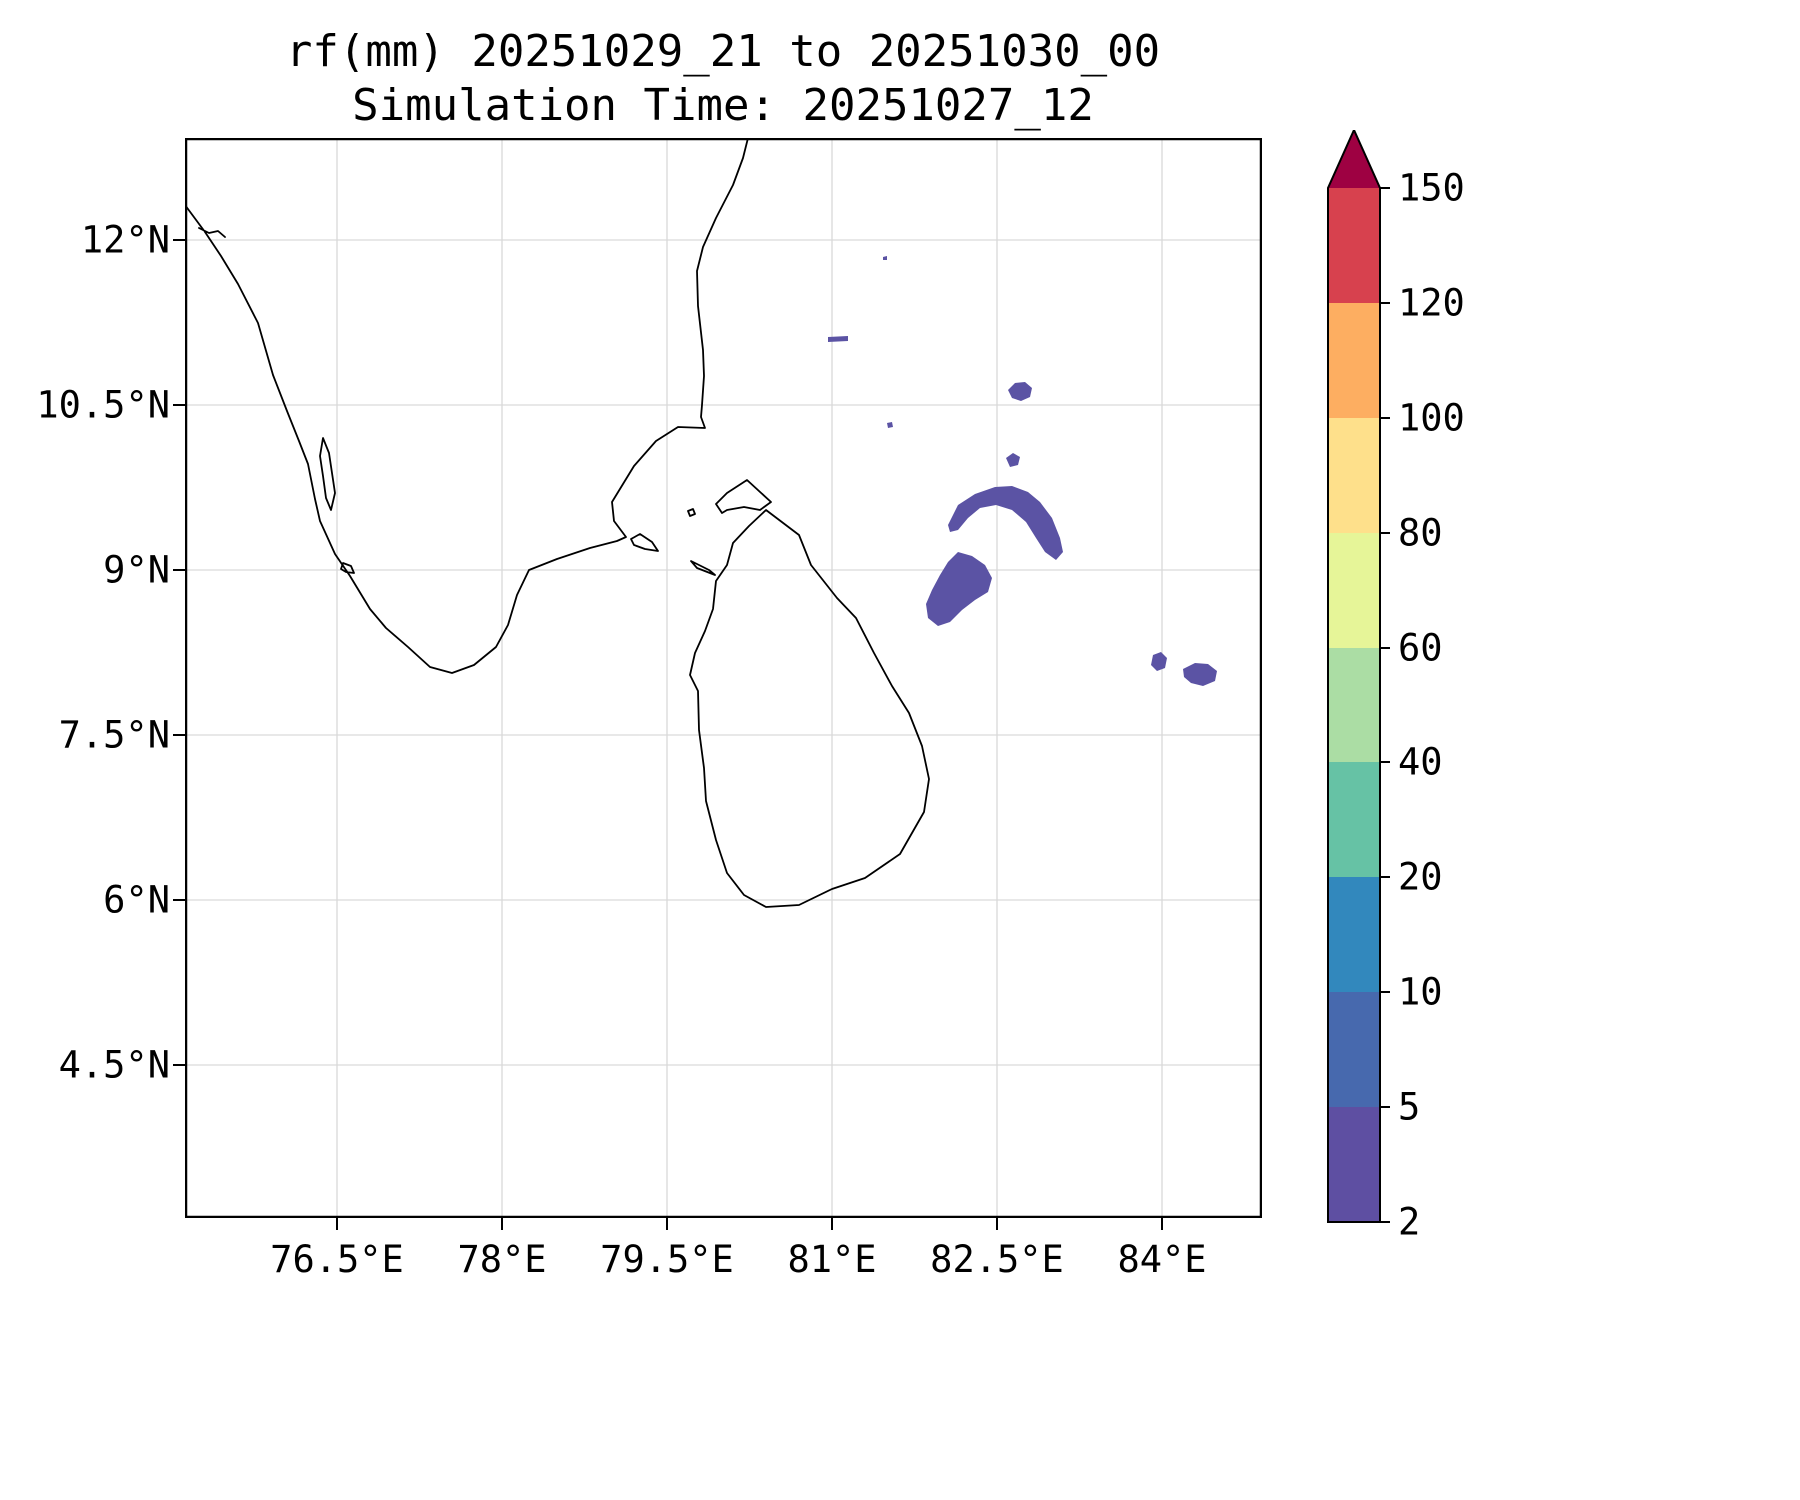 The image size is (1800, 1500). I want to click on colorbar-label-100: 100, so click(1431, 418).